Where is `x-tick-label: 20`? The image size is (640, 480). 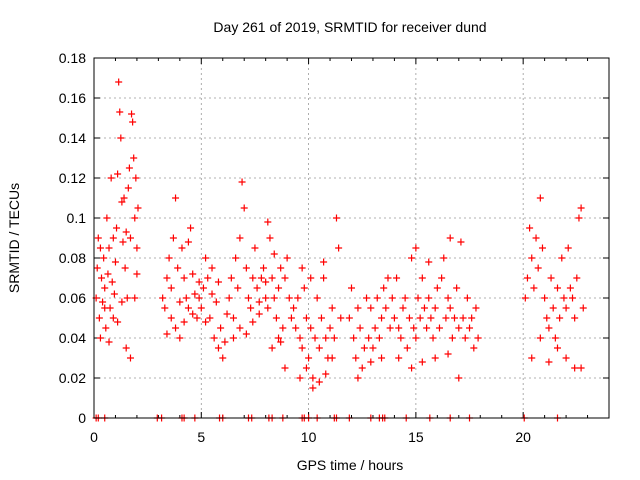 x-tick-label: 20 is located at coordinates (523, 437).